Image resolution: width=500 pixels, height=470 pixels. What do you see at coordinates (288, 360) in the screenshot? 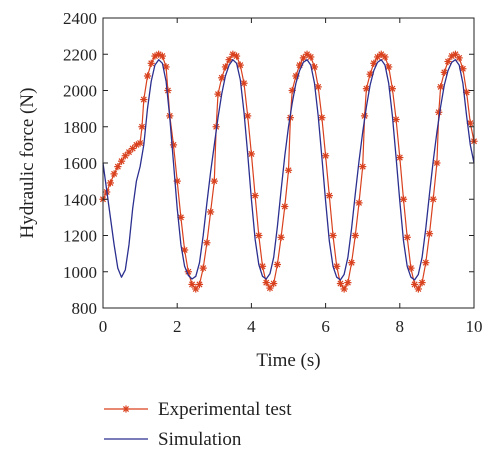
I see `x-axis-title: Time (s)` at bounding box center [288, 360].